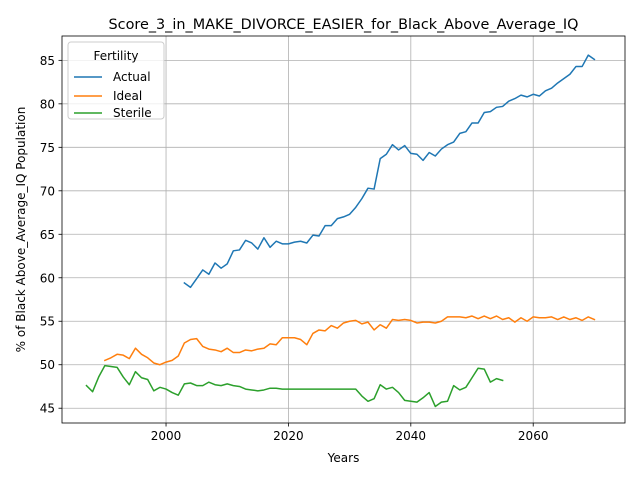  What do you see at coordinates (47, 235) in the screenshot?
I see `y-tick-label: 65` at bounding box center [47, 235].